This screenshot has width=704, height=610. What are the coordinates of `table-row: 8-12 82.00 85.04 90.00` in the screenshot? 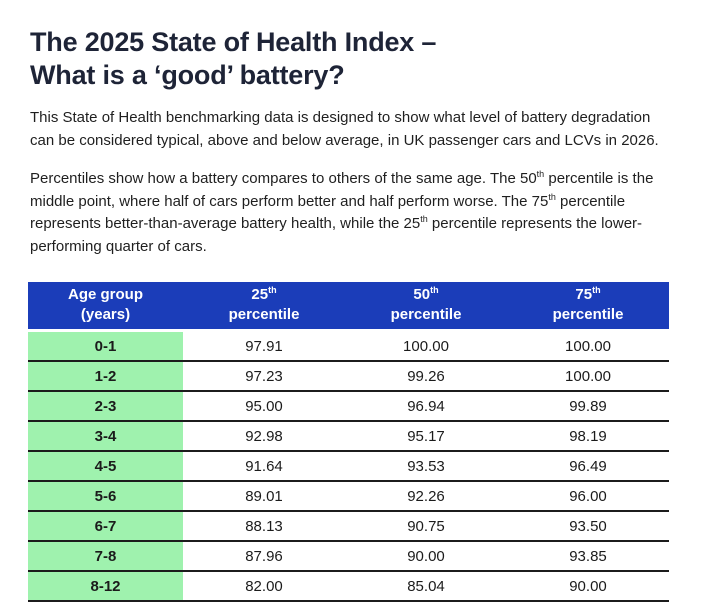 It's located at (348, 586).